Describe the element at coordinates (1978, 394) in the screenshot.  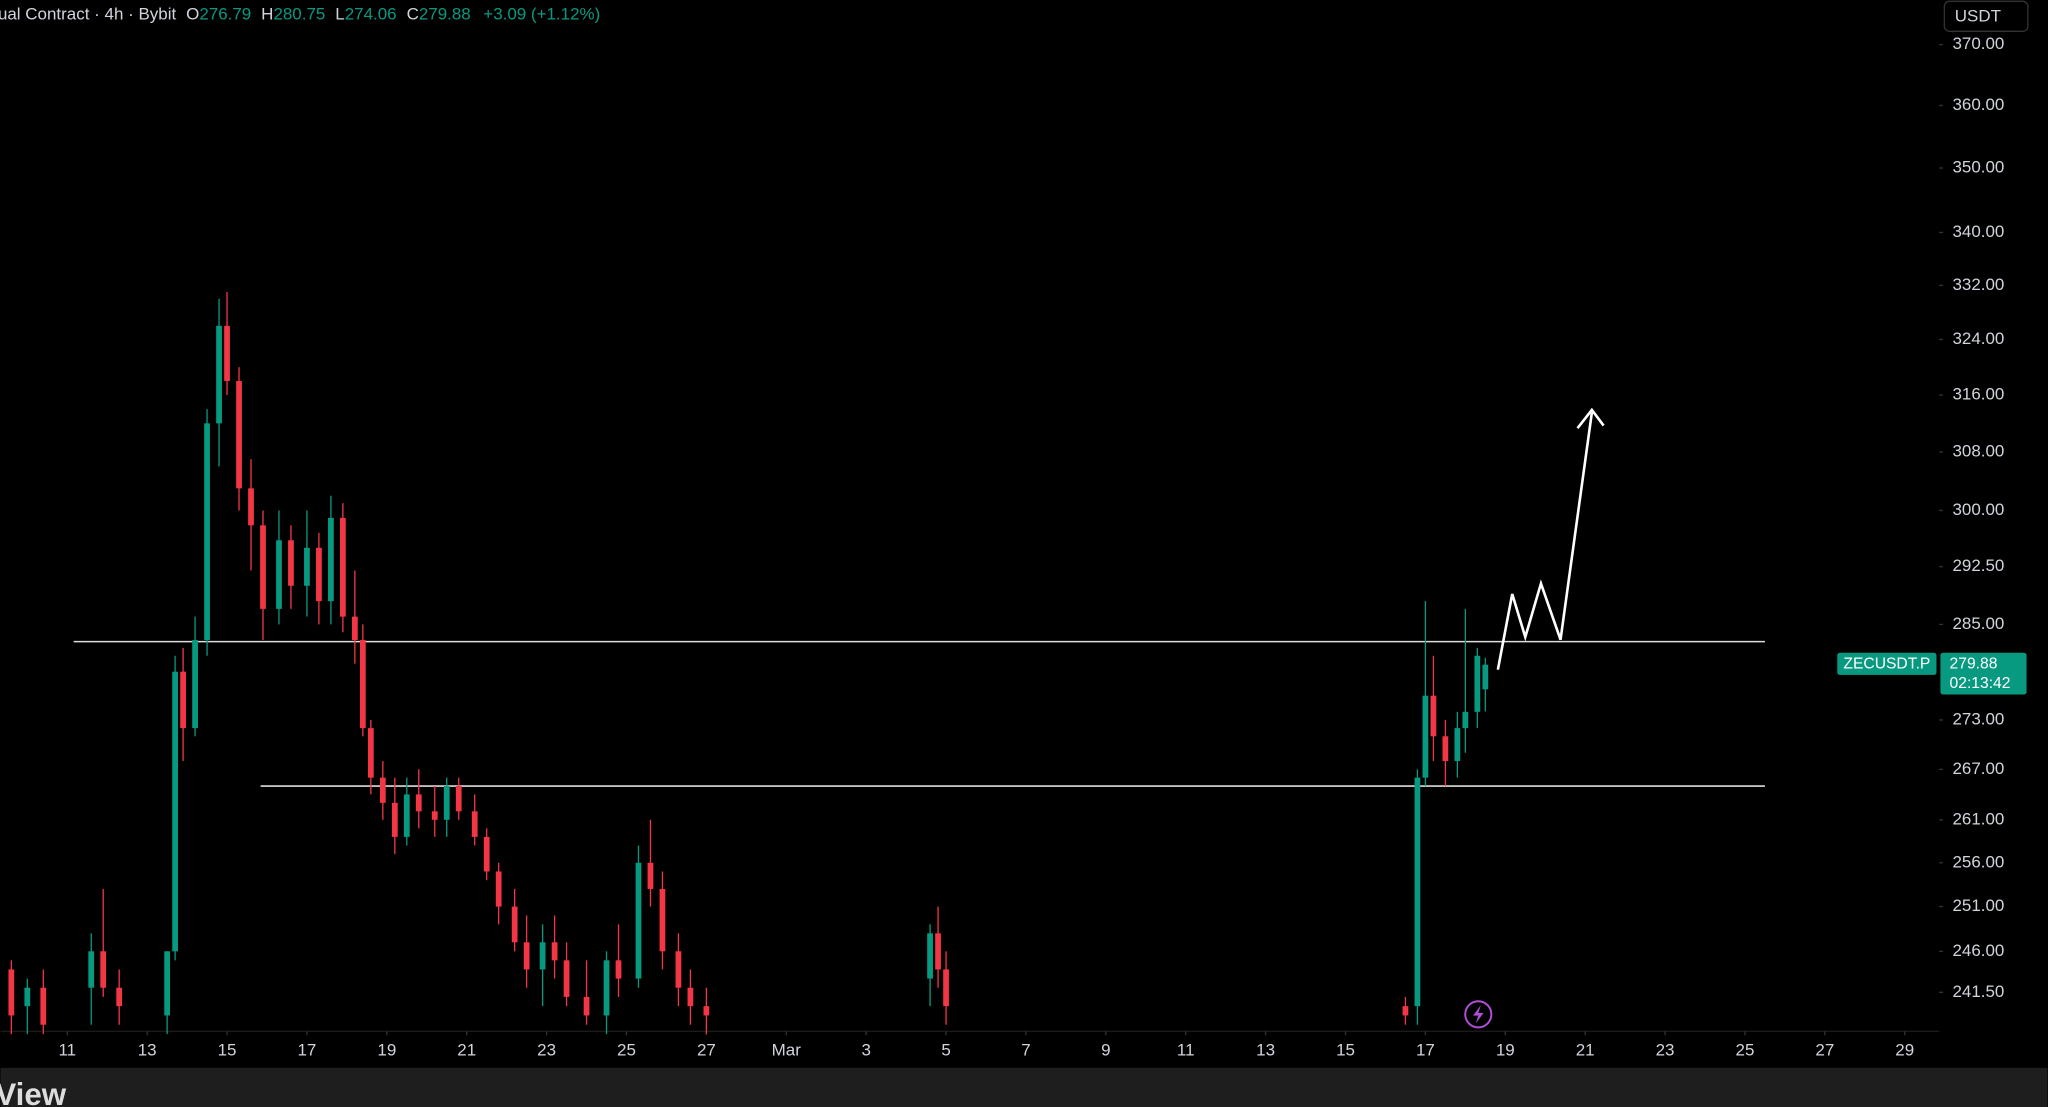
I see `y-tick-label: 316.00` at that location.